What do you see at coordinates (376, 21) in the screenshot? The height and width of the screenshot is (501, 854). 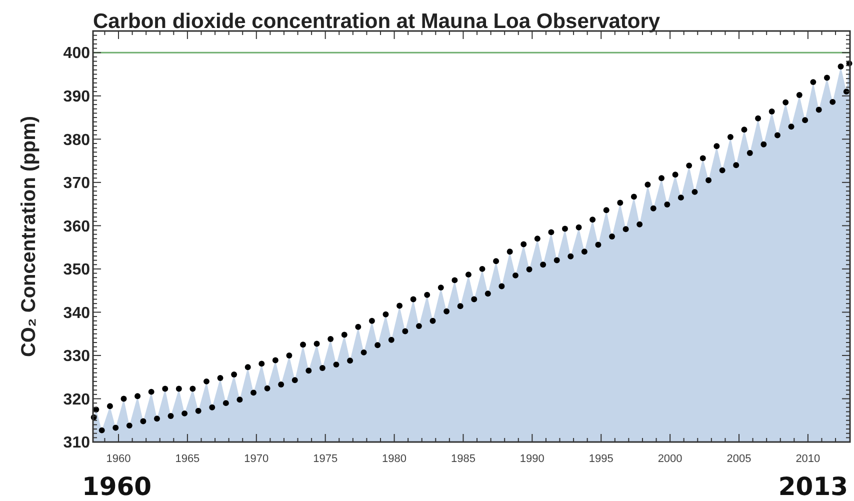 I see `chart-title: Carbon dioxide concentration at Mauna Loa Observatory` at bounding box center [376, 21].